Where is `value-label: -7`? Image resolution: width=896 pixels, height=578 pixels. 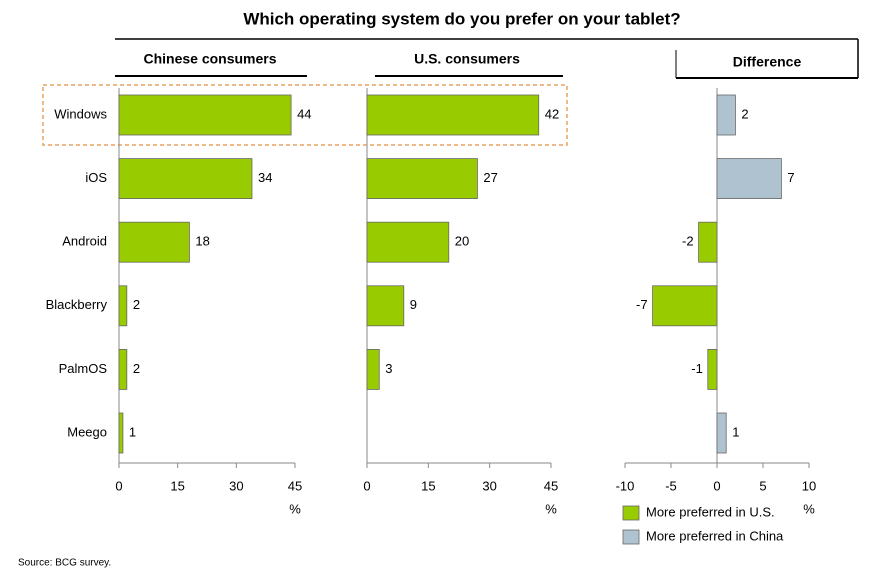 value-label: -7 is located at coordinates (642, 304).